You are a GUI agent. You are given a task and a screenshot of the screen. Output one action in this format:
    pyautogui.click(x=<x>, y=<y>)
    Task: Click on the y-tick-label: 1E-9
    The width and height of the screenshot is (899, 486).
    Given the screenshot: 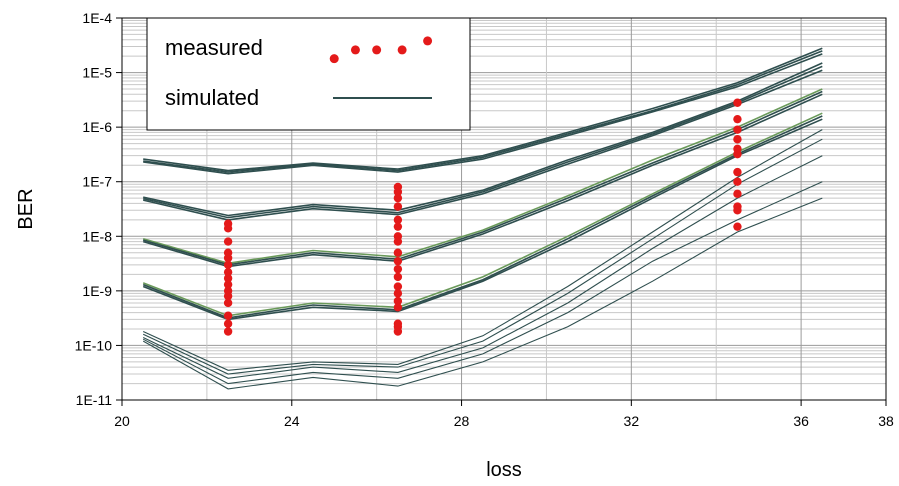 What is the action you would take?
    pyautogui.click(x=97, y=291)
    